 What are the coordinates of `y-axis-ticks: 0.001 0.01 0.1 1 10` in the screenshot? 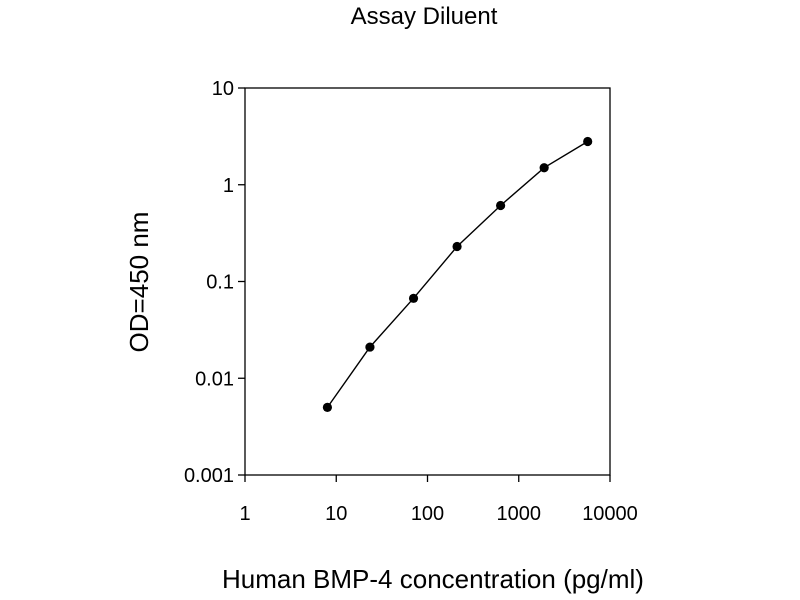 It's located at (214, 282).